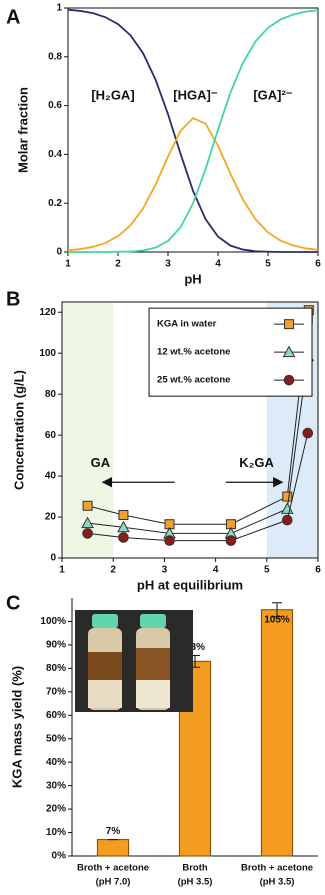  I want to click on y-tick-label: 10%, so click(56, 832).